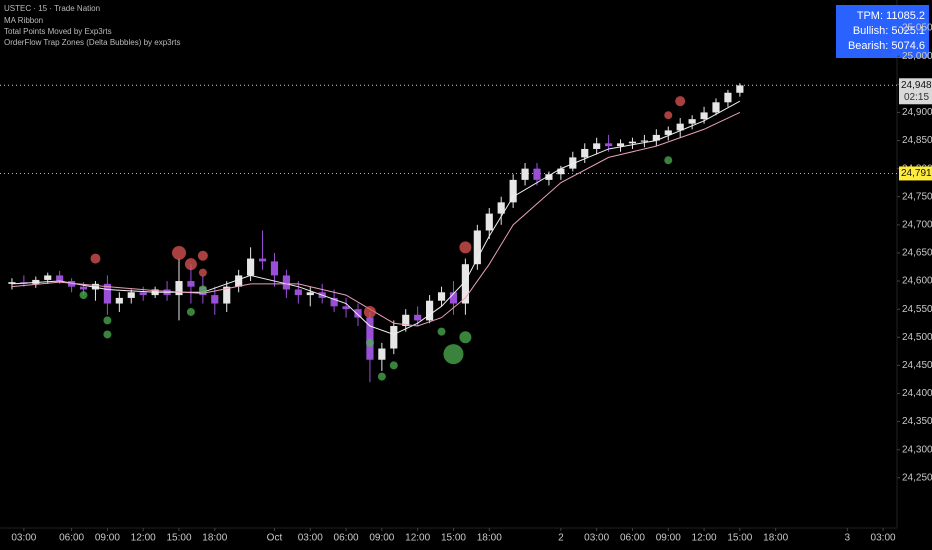 The image size is (932, 550). I want to click on x-tick-label: 3, so click(847, 538).